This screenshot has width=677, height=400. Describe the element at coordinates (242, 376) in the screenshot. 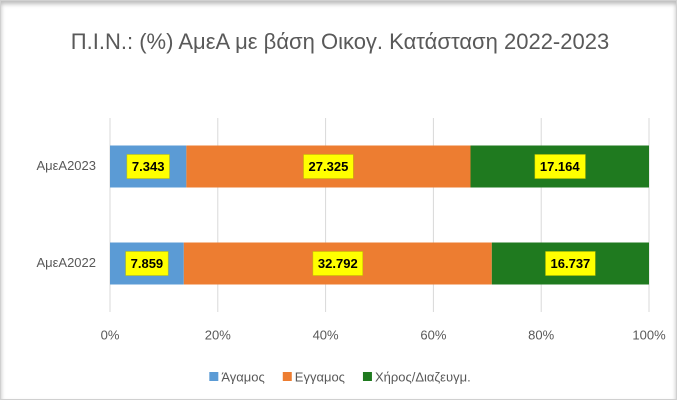

I see `legend-label: Άγαμος` at that location.